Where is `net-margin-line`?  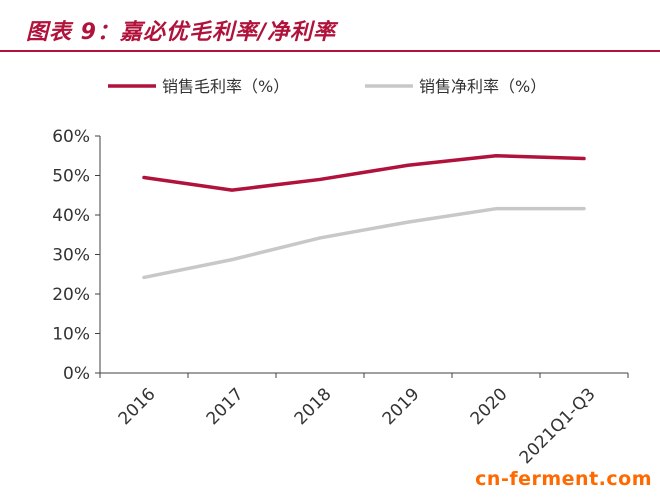 net-margin-line is located at coordinates (364, 243).